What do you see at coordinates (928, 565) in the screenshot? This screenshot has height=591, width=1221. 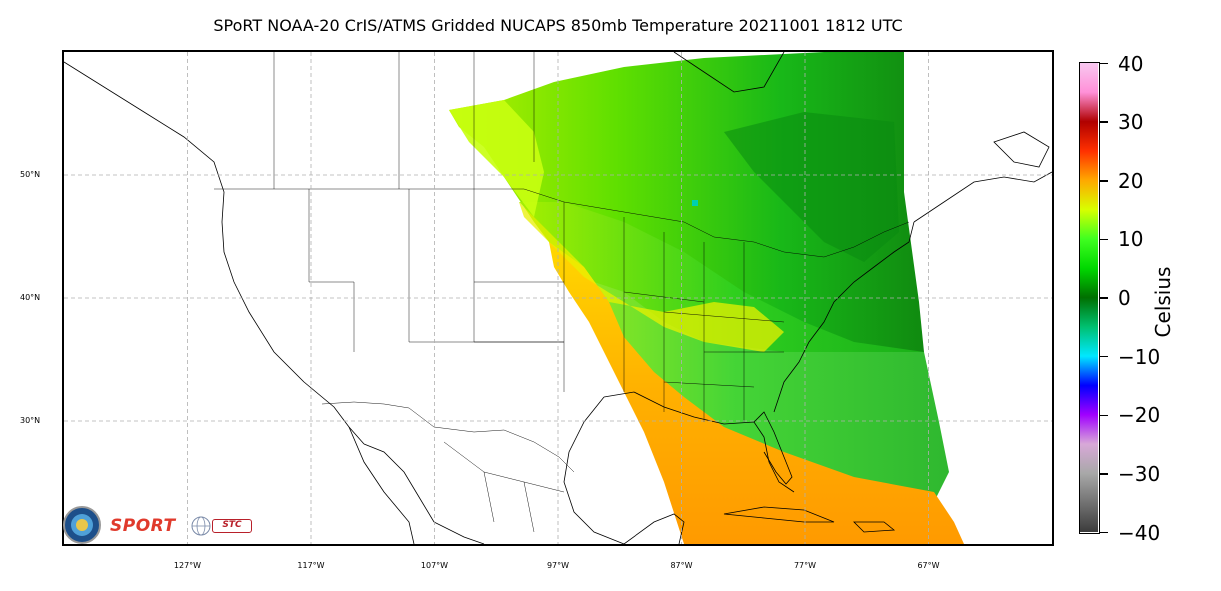 I see `lon-tick-label: 67°W` at bounding box center [928, 565].